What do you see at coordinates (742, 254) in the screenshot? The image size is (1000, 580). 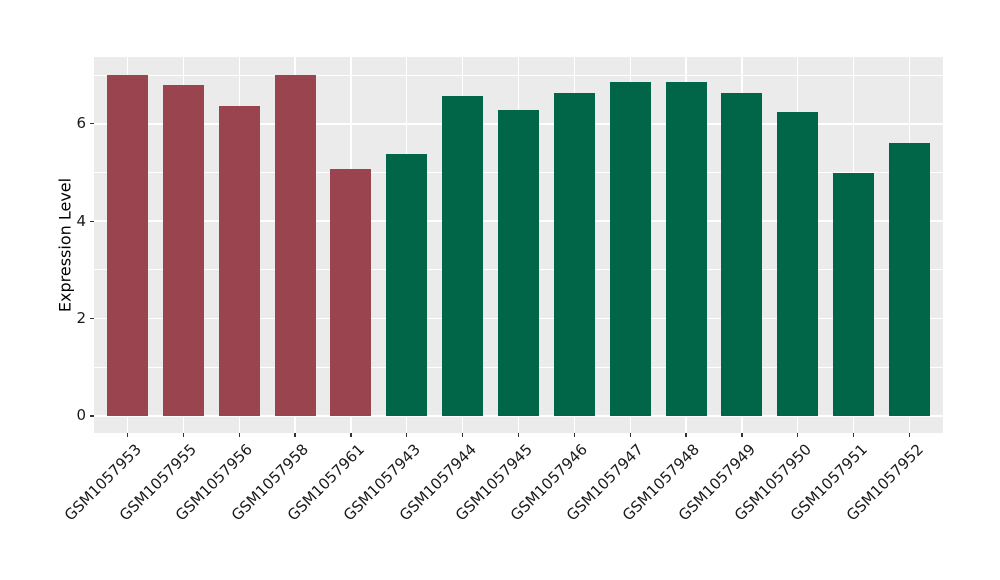 I see `bar-GSM1057949` at bounding box center [742, 254].